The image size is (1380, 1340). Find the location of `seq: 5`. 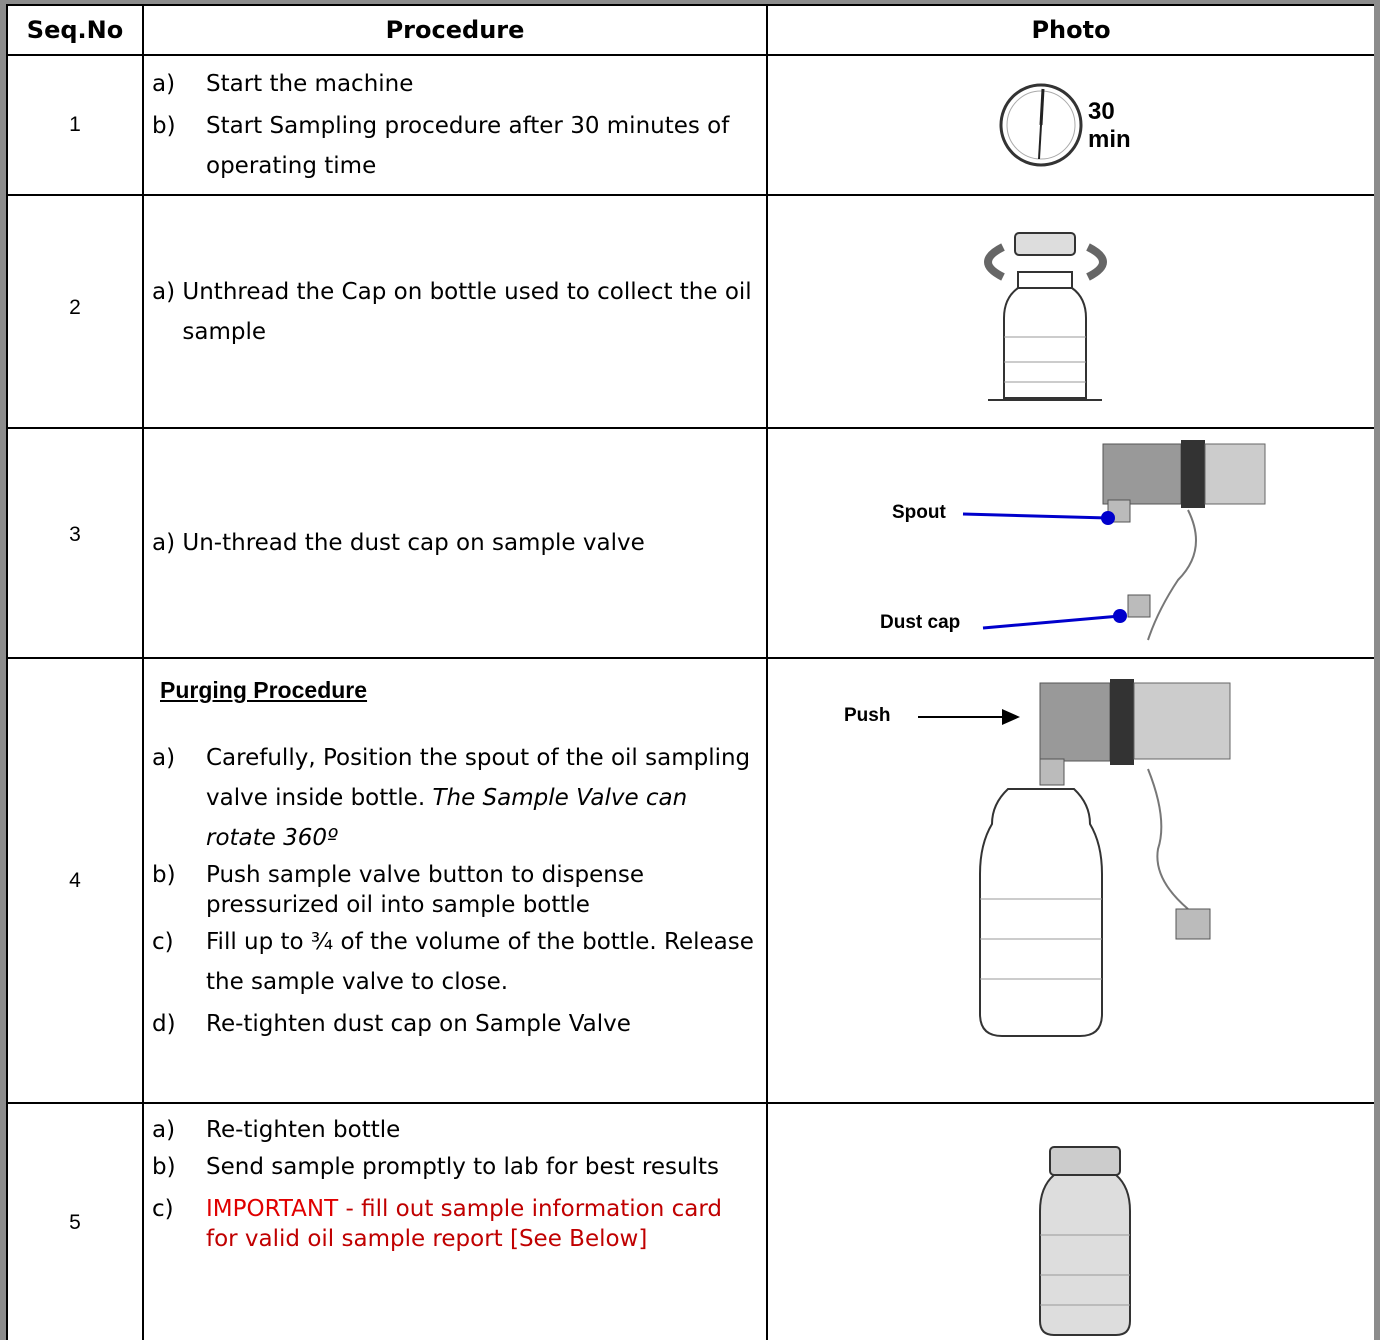

seq: 5 is located at coordinates (75, 1221).